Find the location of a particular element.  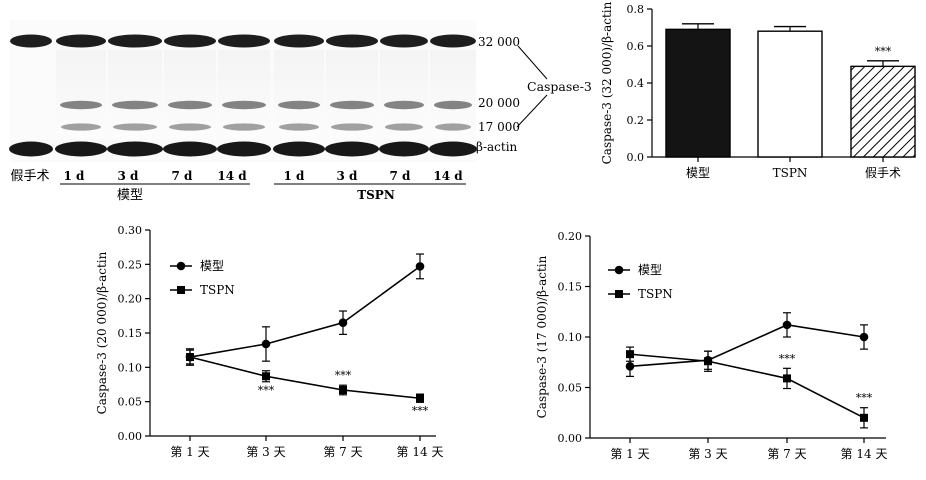

legend-marker-tspn is located at coordinates (181, 290).